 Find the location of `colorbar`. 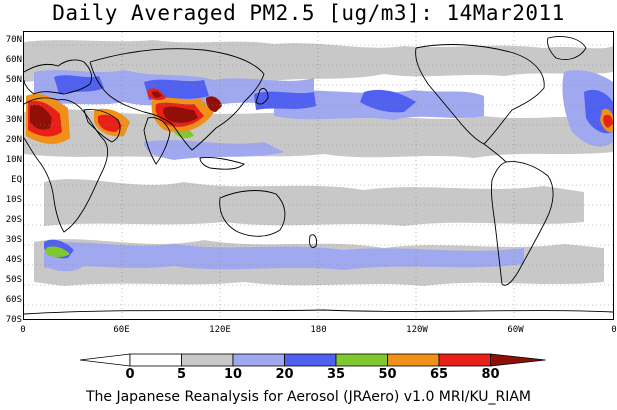

colorbar is located at coordinates (312, 360).